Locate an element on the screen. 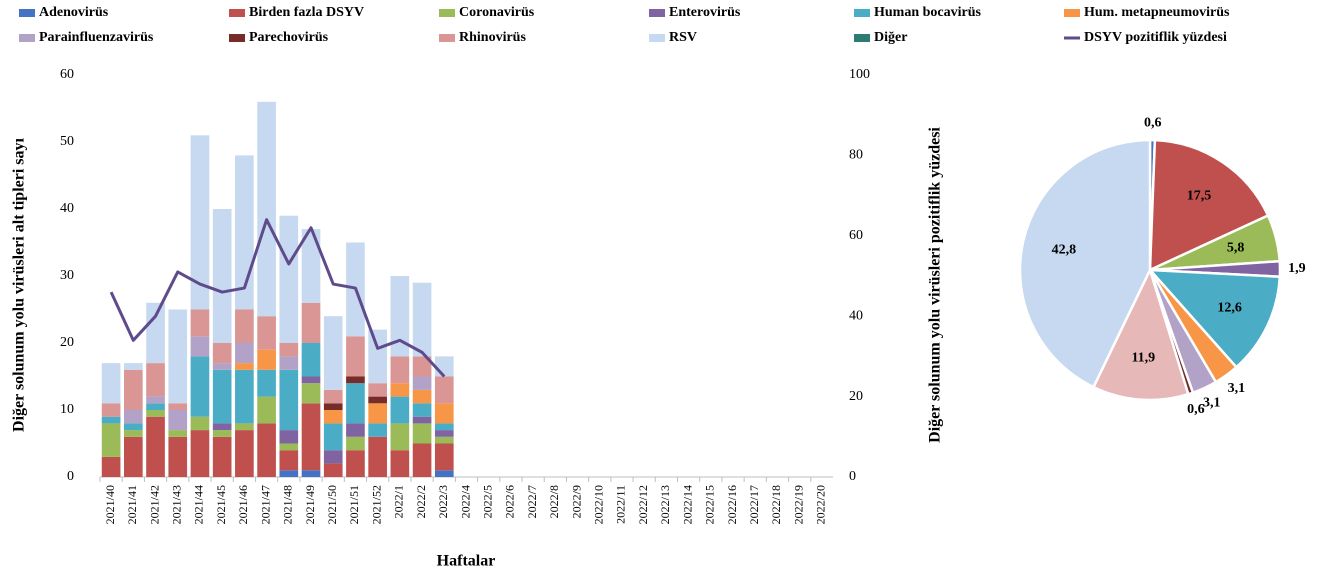 The width and height of the screenshot is (1330, 578). pie-label: 12,6 is located at coordinates (1229, 308).